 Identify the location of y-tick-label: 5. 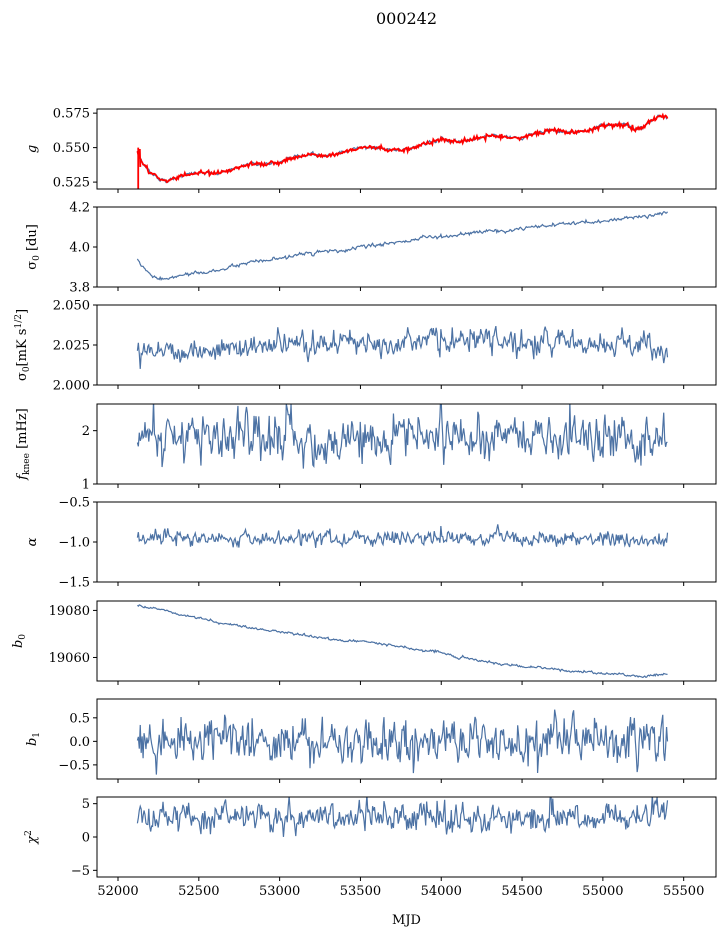
(86, 804).